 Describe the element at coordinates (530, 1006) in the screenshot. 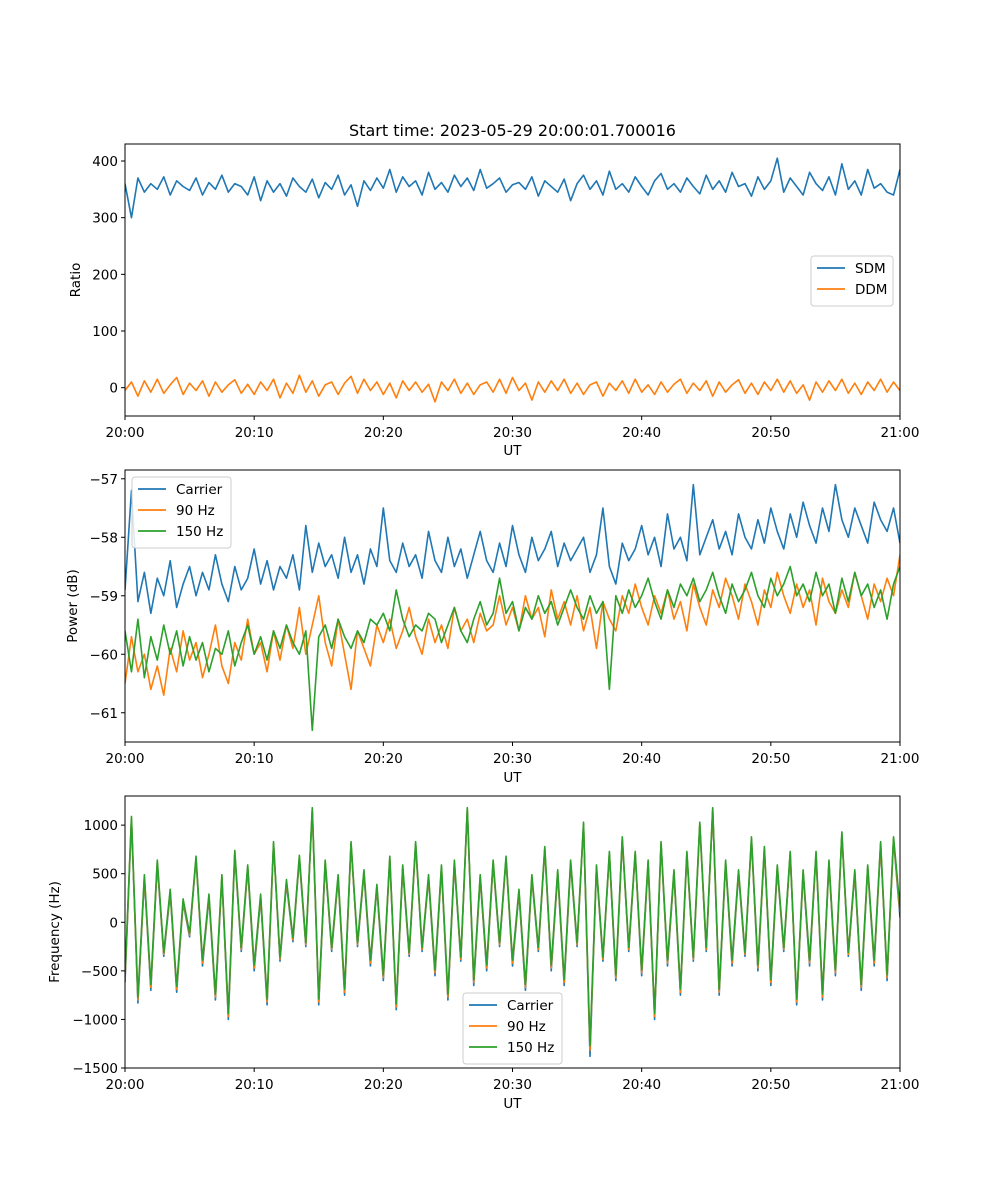

I see `frequency-legend-label-carrier: Carrier` at that location.